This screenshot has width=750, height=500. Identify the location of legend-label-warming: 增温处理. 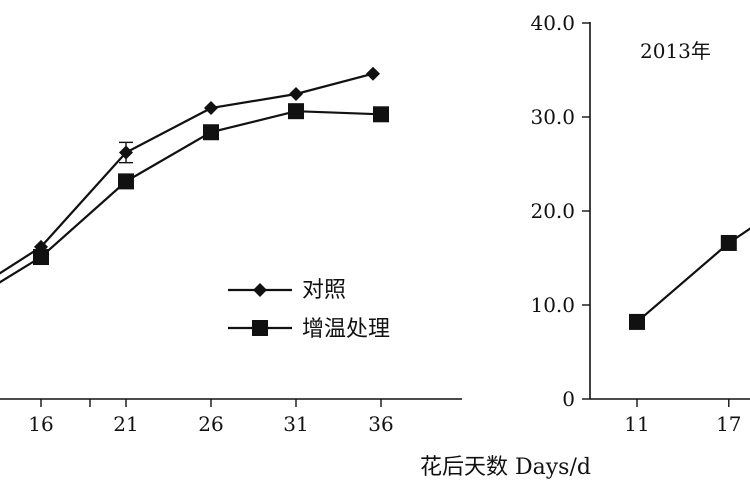
(346, 329).